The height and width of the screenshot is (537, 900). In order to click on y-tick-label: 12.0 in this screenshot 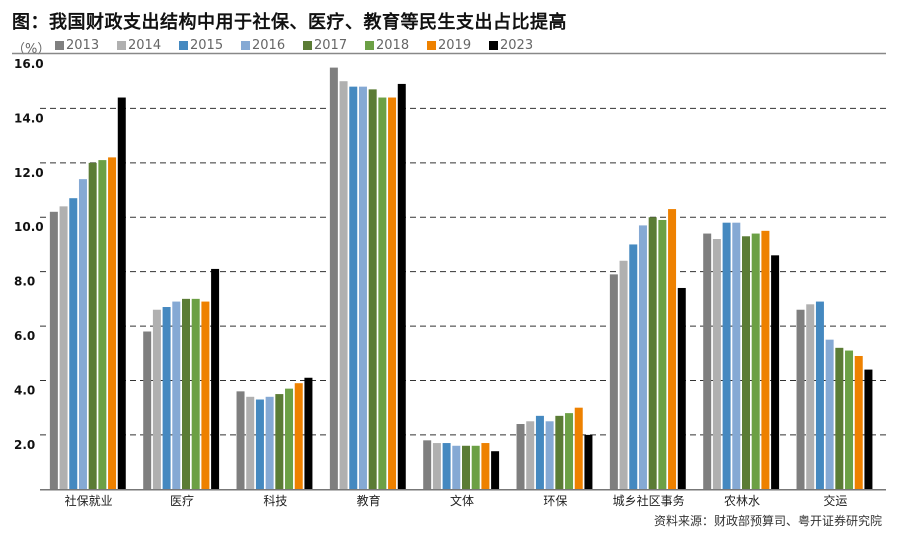, I will do `click(29, 173)`.